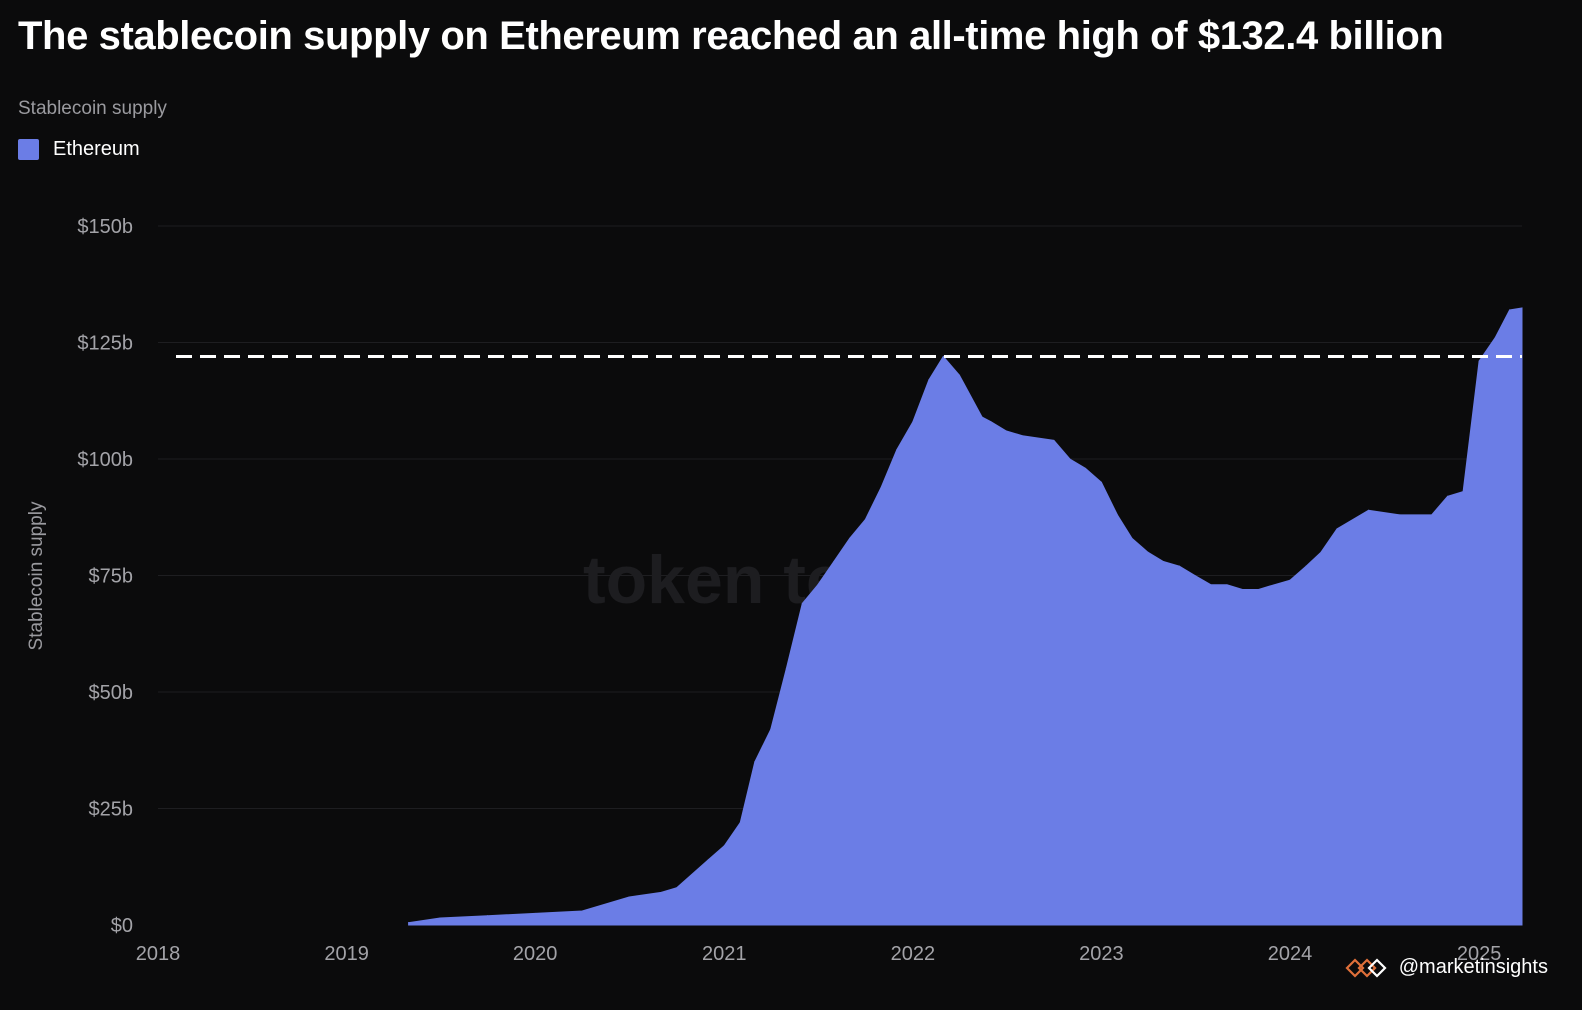 The width and height of the screenshot is (1582, 1010). What do you see at coordinates (36, 575) in the screenshot?
I see `y-axis-title: Stablecoin supply` at bounding box center [36, 575].